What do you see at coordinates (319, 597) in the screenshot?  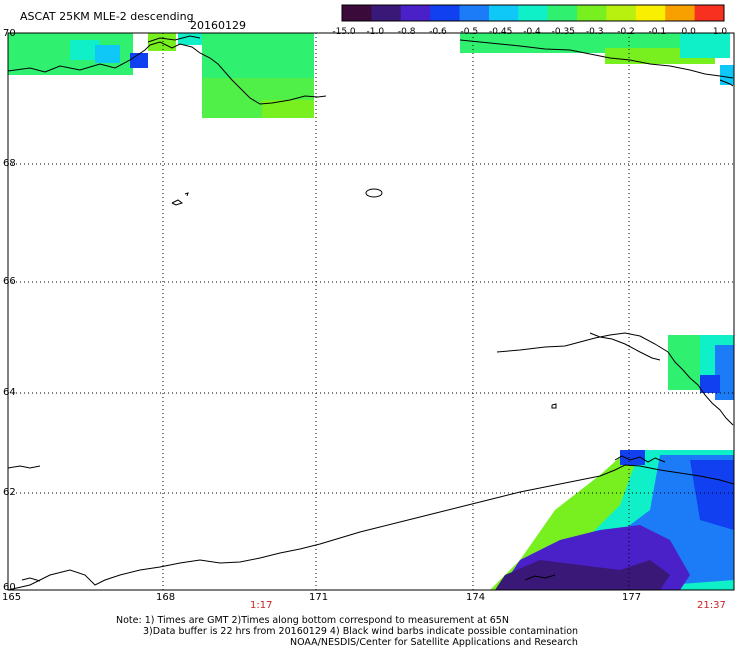 I see `lon-label: 171` at bounding box center [319, 597].